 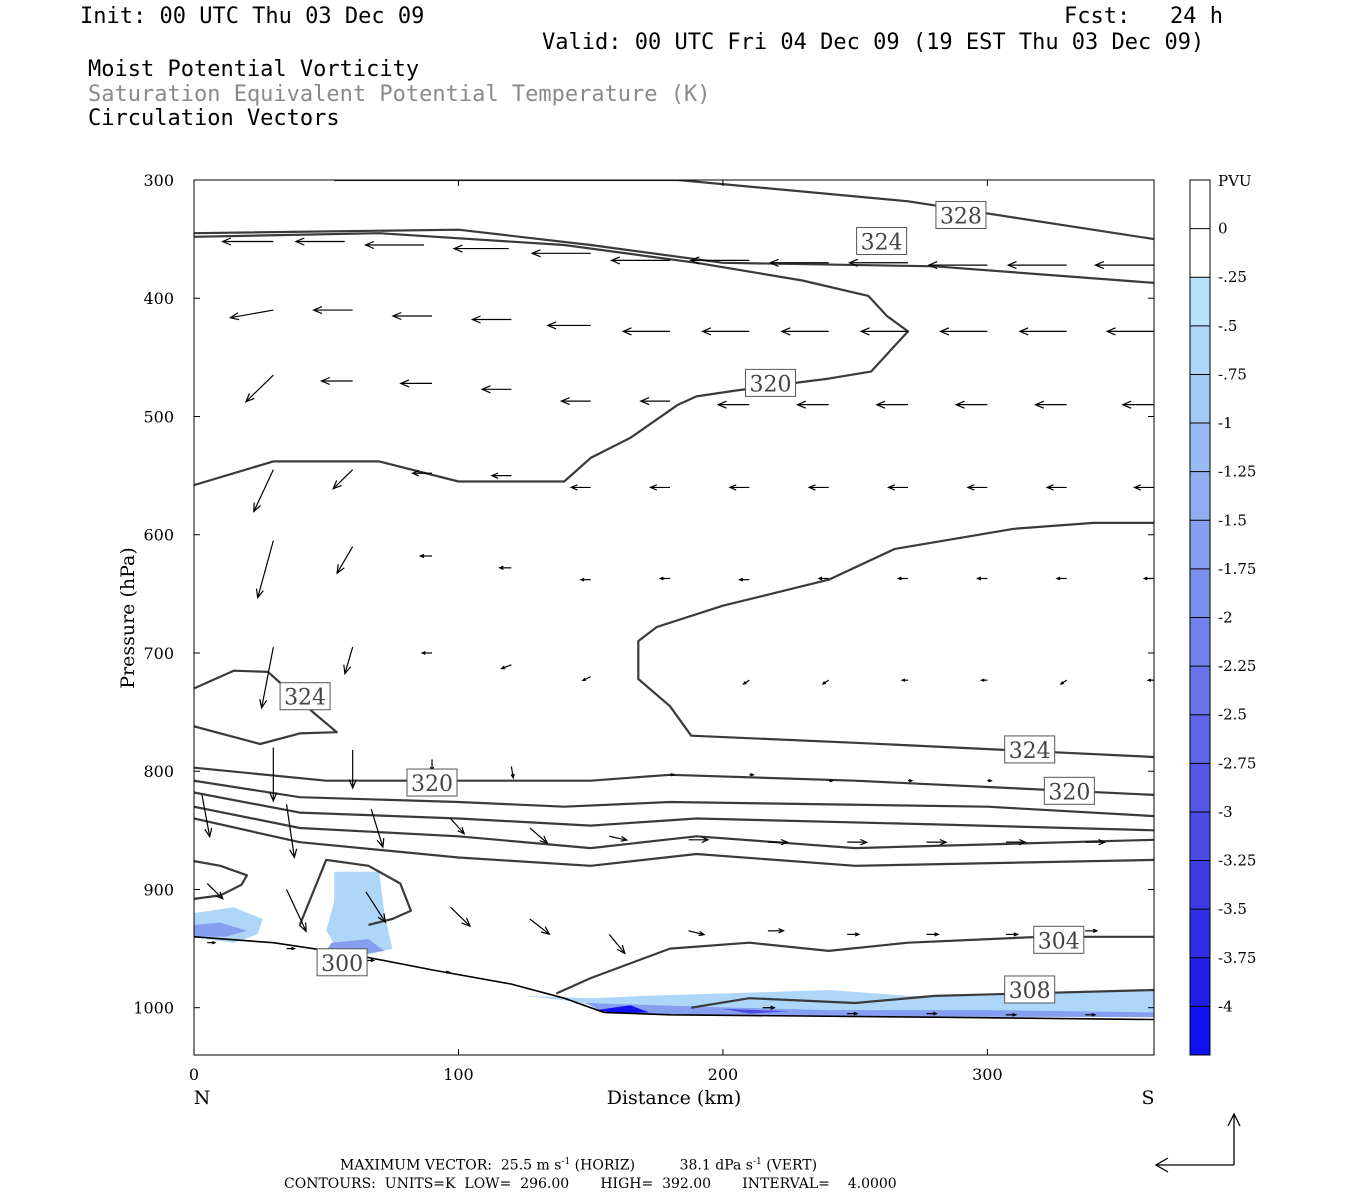 I want to click on colorbar-title: PVU, so click(x=1235, y=181).